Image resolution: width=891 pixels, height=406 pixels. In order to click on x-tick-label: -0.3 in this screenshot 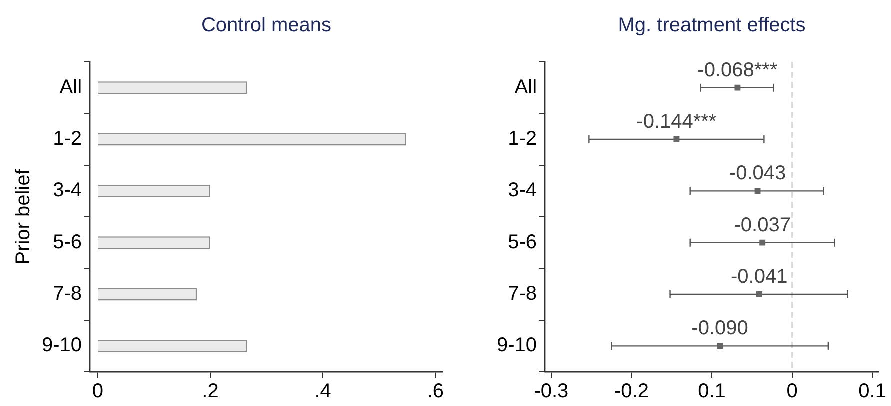, I will do `click(551, 391)`.